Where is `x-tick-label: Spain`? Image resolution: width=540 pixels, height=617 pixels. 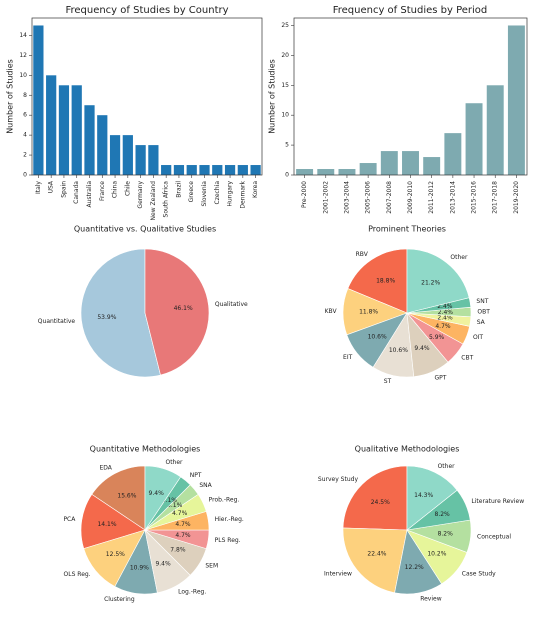
x-tick-label: Spain is located at coordinates (63, 189).